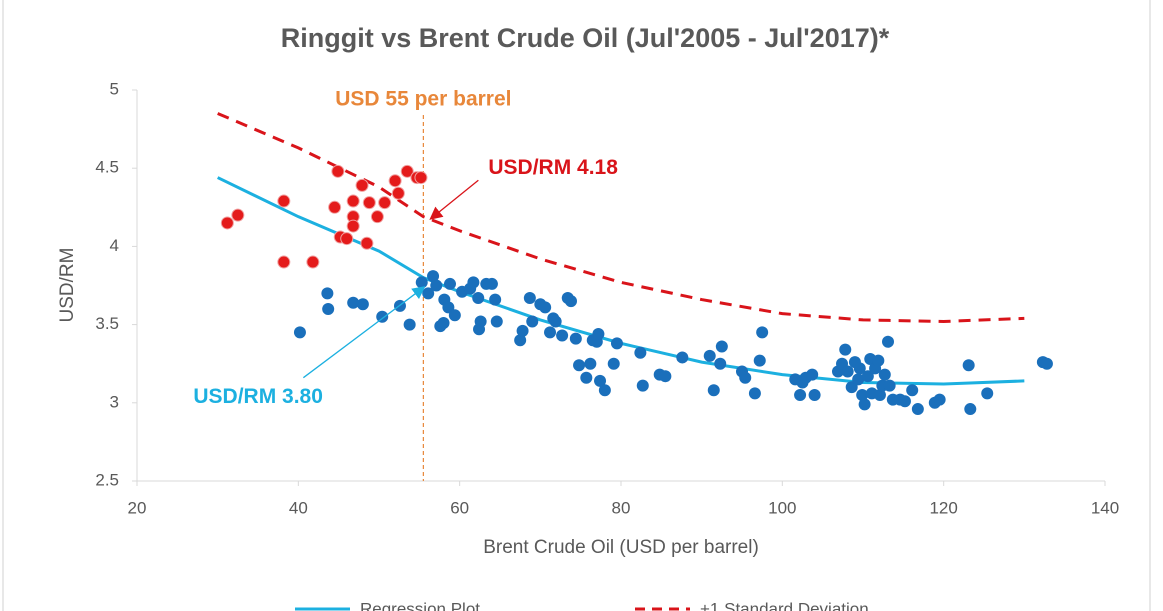 This screenshot has width=1163, height=611. What do you see at coordinates (782, 507) in the screenshot?
I see `x-tick-label: 100` at bounding box center [782, 507].